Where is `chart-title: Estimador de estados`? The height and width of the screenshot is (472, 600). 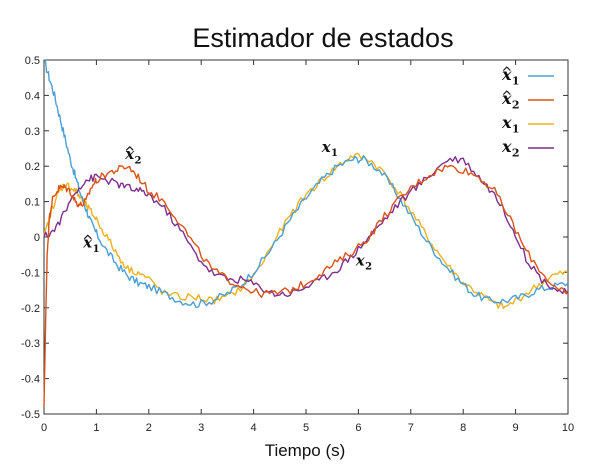
chart-title: Estimador de estados is located at coordinates (322, 38).